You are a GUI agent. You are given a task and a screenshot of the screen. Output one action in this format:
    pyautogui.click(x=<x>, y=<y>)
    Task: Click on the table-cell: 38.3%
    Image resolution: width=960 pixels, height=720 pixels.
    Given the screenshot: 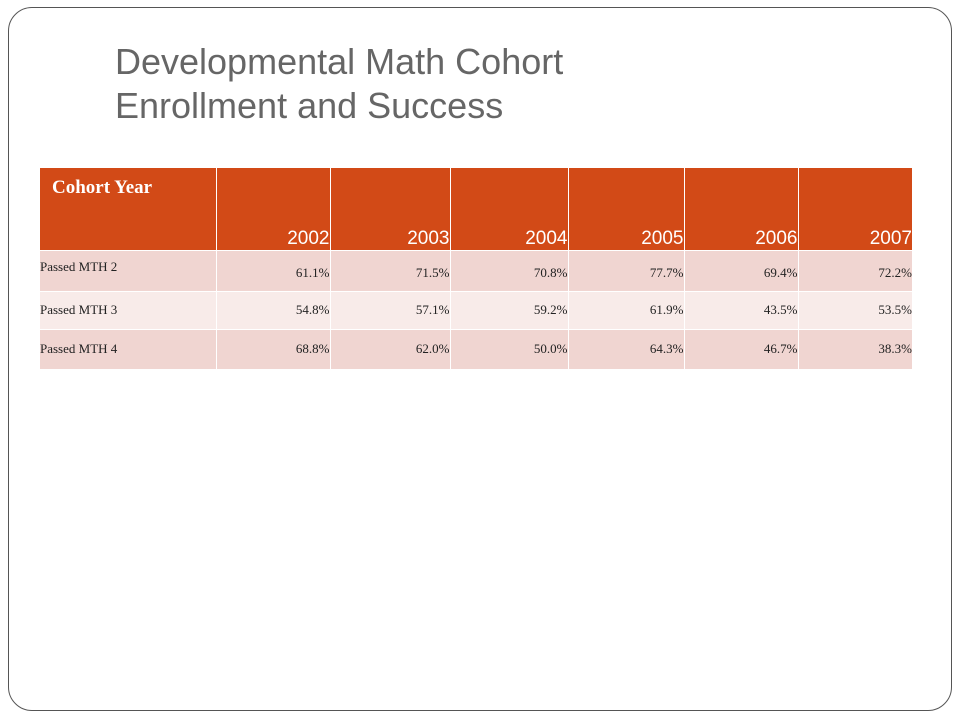 What is the action you would take?
    pyautogui.click(x=855, y=348)
    